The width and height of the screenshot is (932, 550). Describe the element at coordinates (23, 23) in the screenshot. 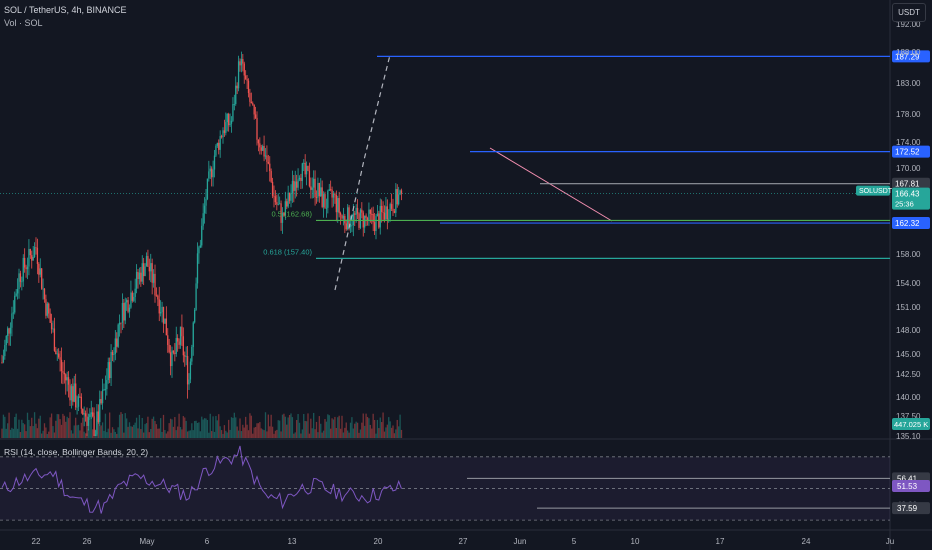

I see `volume-indicator-label: Vol · SOL` at that location.